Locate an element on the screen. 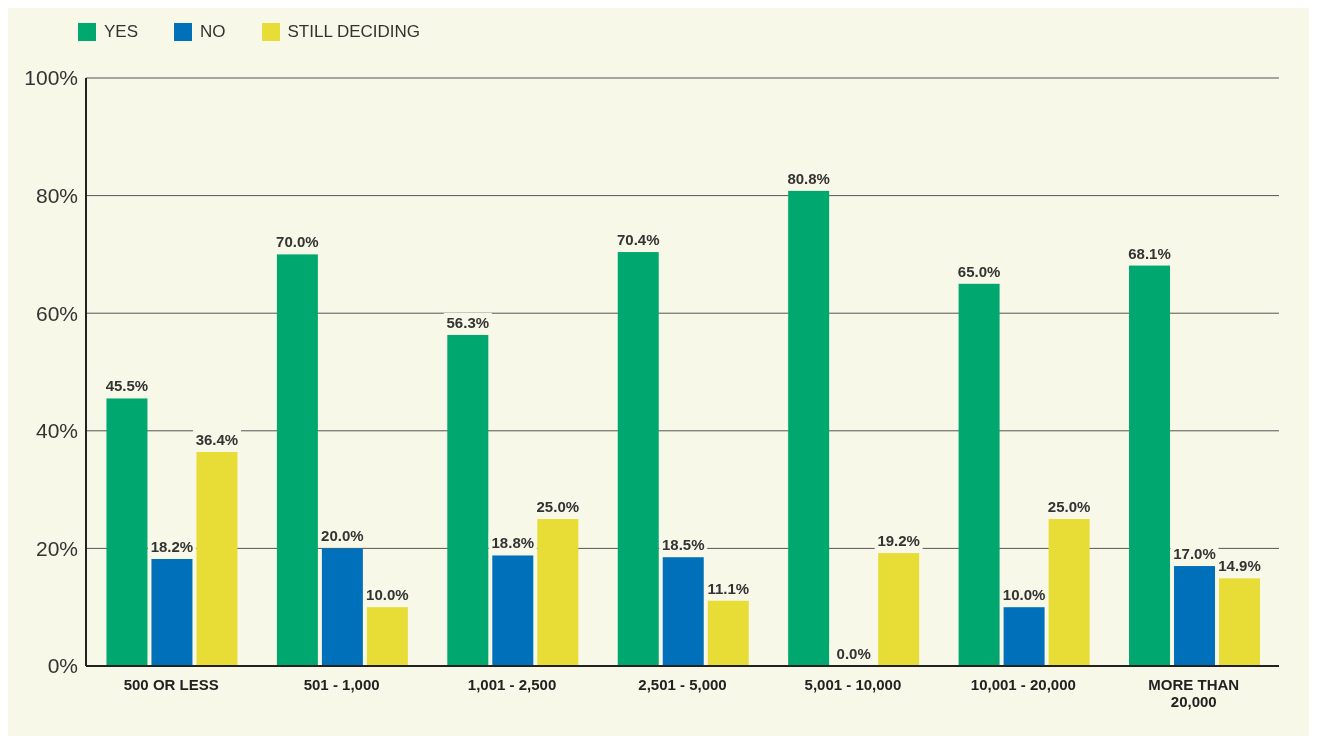 Image resolution: width=1317 pixels, height=744 pixels. x-tick-label: 2,501 - 5,000 is located at coordinates (682, 684).